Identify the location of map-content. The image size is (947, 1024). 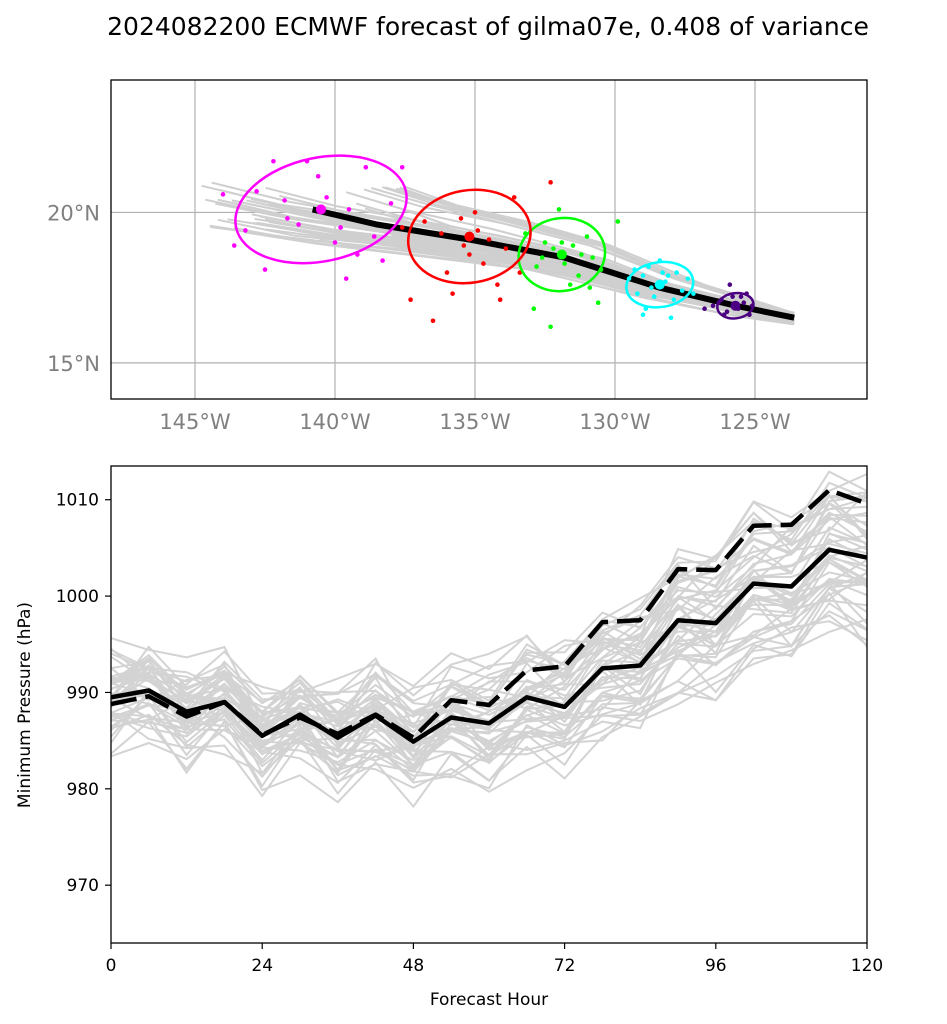
(498, 242).